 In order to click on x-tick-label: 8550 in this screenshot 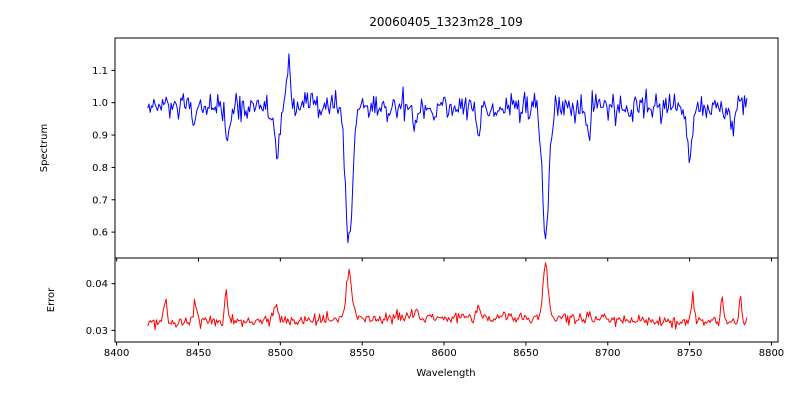, I will do `click(361, 353)`.